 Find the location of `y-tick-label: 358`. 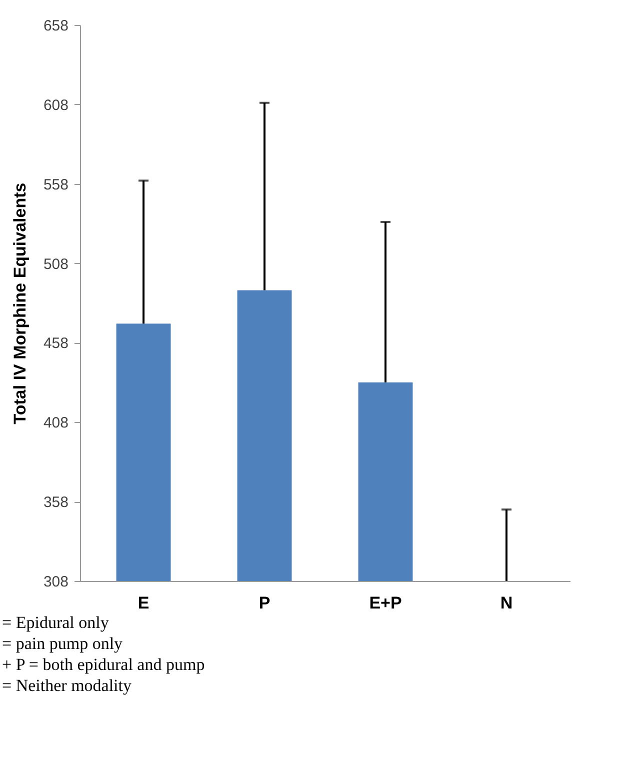

y-tick-label: 358 is located at coordinates (55, 503).